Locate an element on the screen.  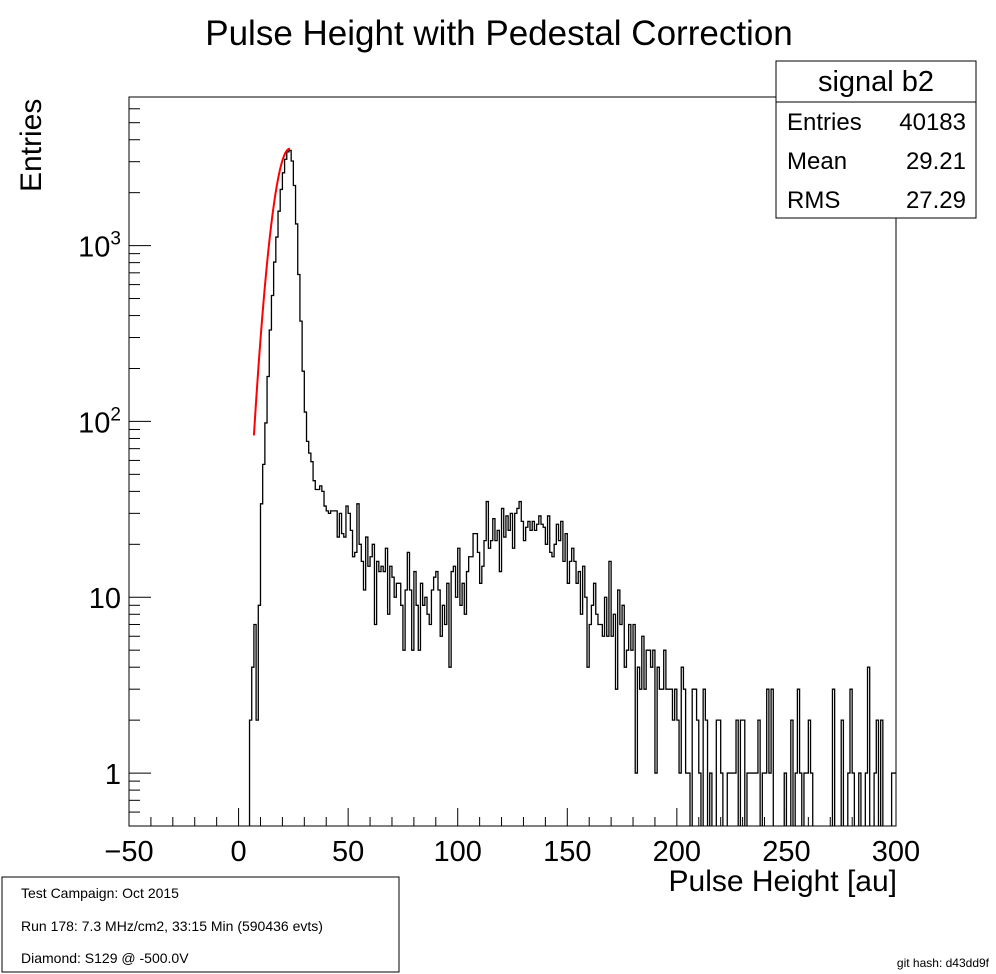
x-tick-label: 100 is located at coordinates (458, 852).